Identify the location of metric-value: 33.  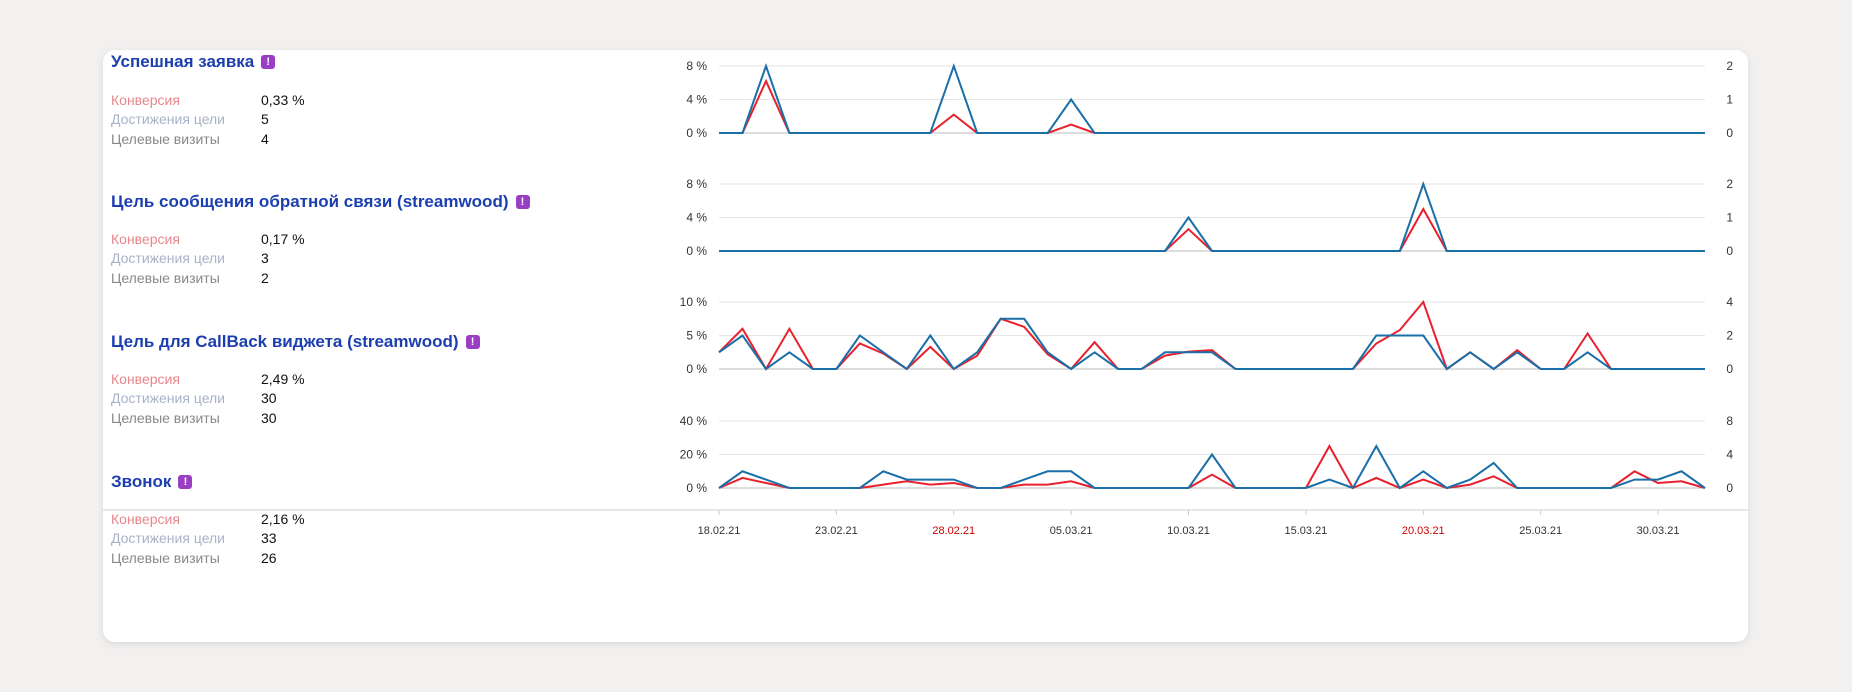
(269, 538).